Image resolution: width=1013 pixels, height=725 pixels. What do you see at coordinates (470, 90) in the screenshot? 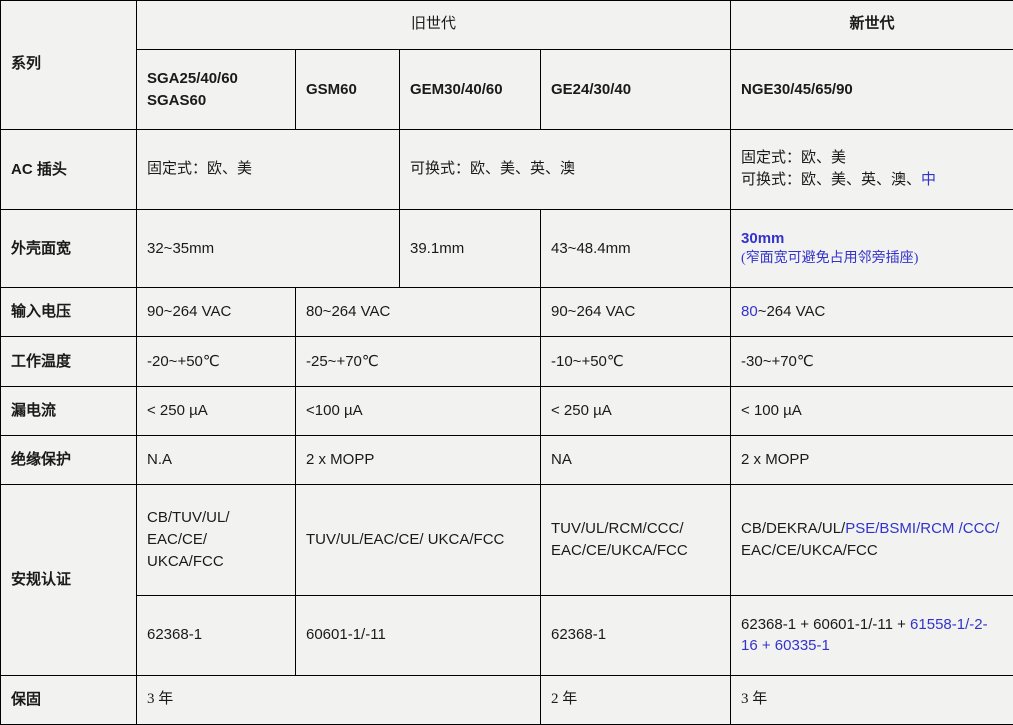
I see `model-gem-series: GEM30/40/60` at bounding box center [470, 90].